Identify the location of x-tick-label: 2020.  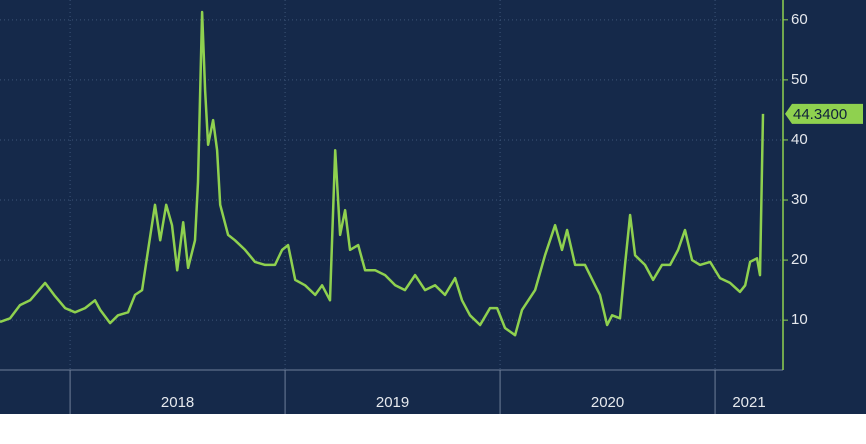
(607, 402).